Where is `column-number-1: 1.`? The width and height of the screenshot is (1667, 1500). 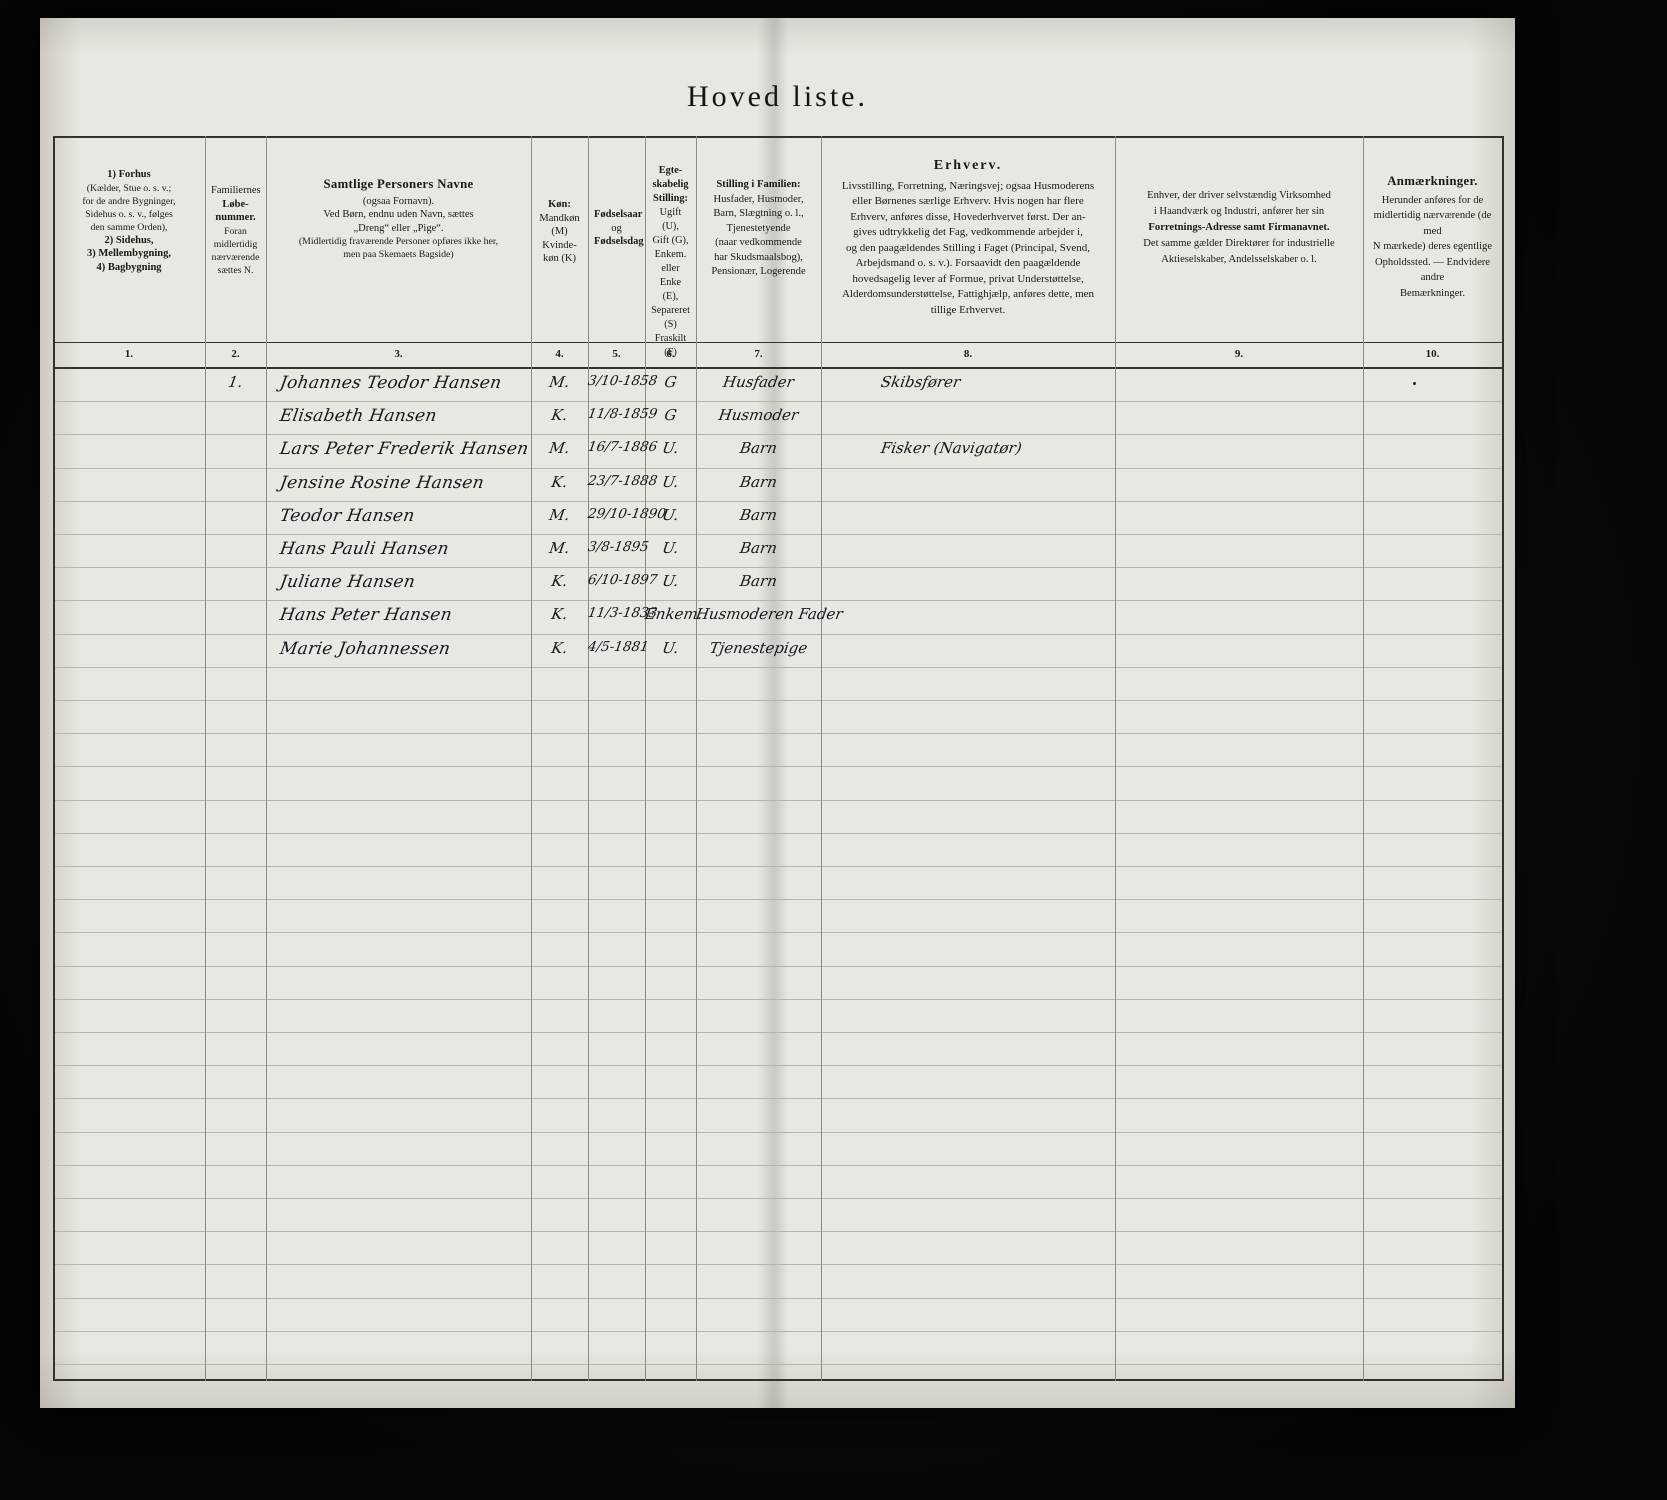
column-number-1: 1. is located at coordinates (129, 354).